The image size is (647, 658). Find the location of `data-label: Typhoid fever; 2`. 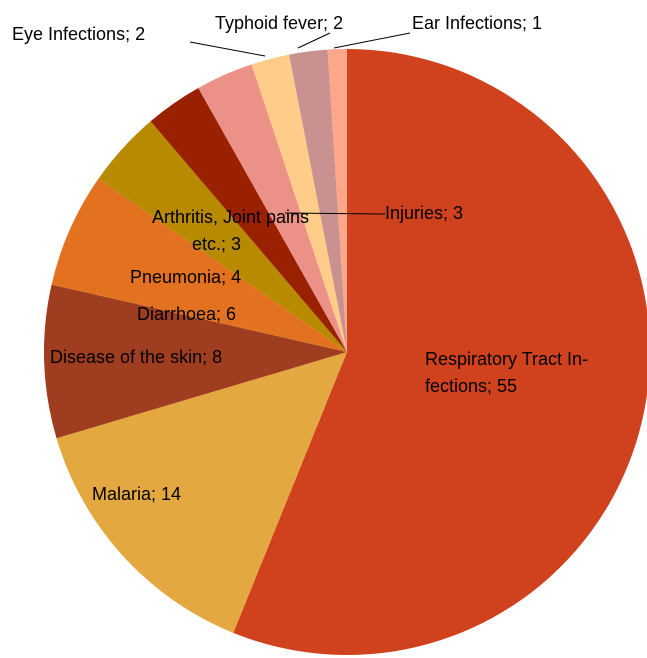

data-label: Typhoid fever; 2 is located at coordinates (279, 23).